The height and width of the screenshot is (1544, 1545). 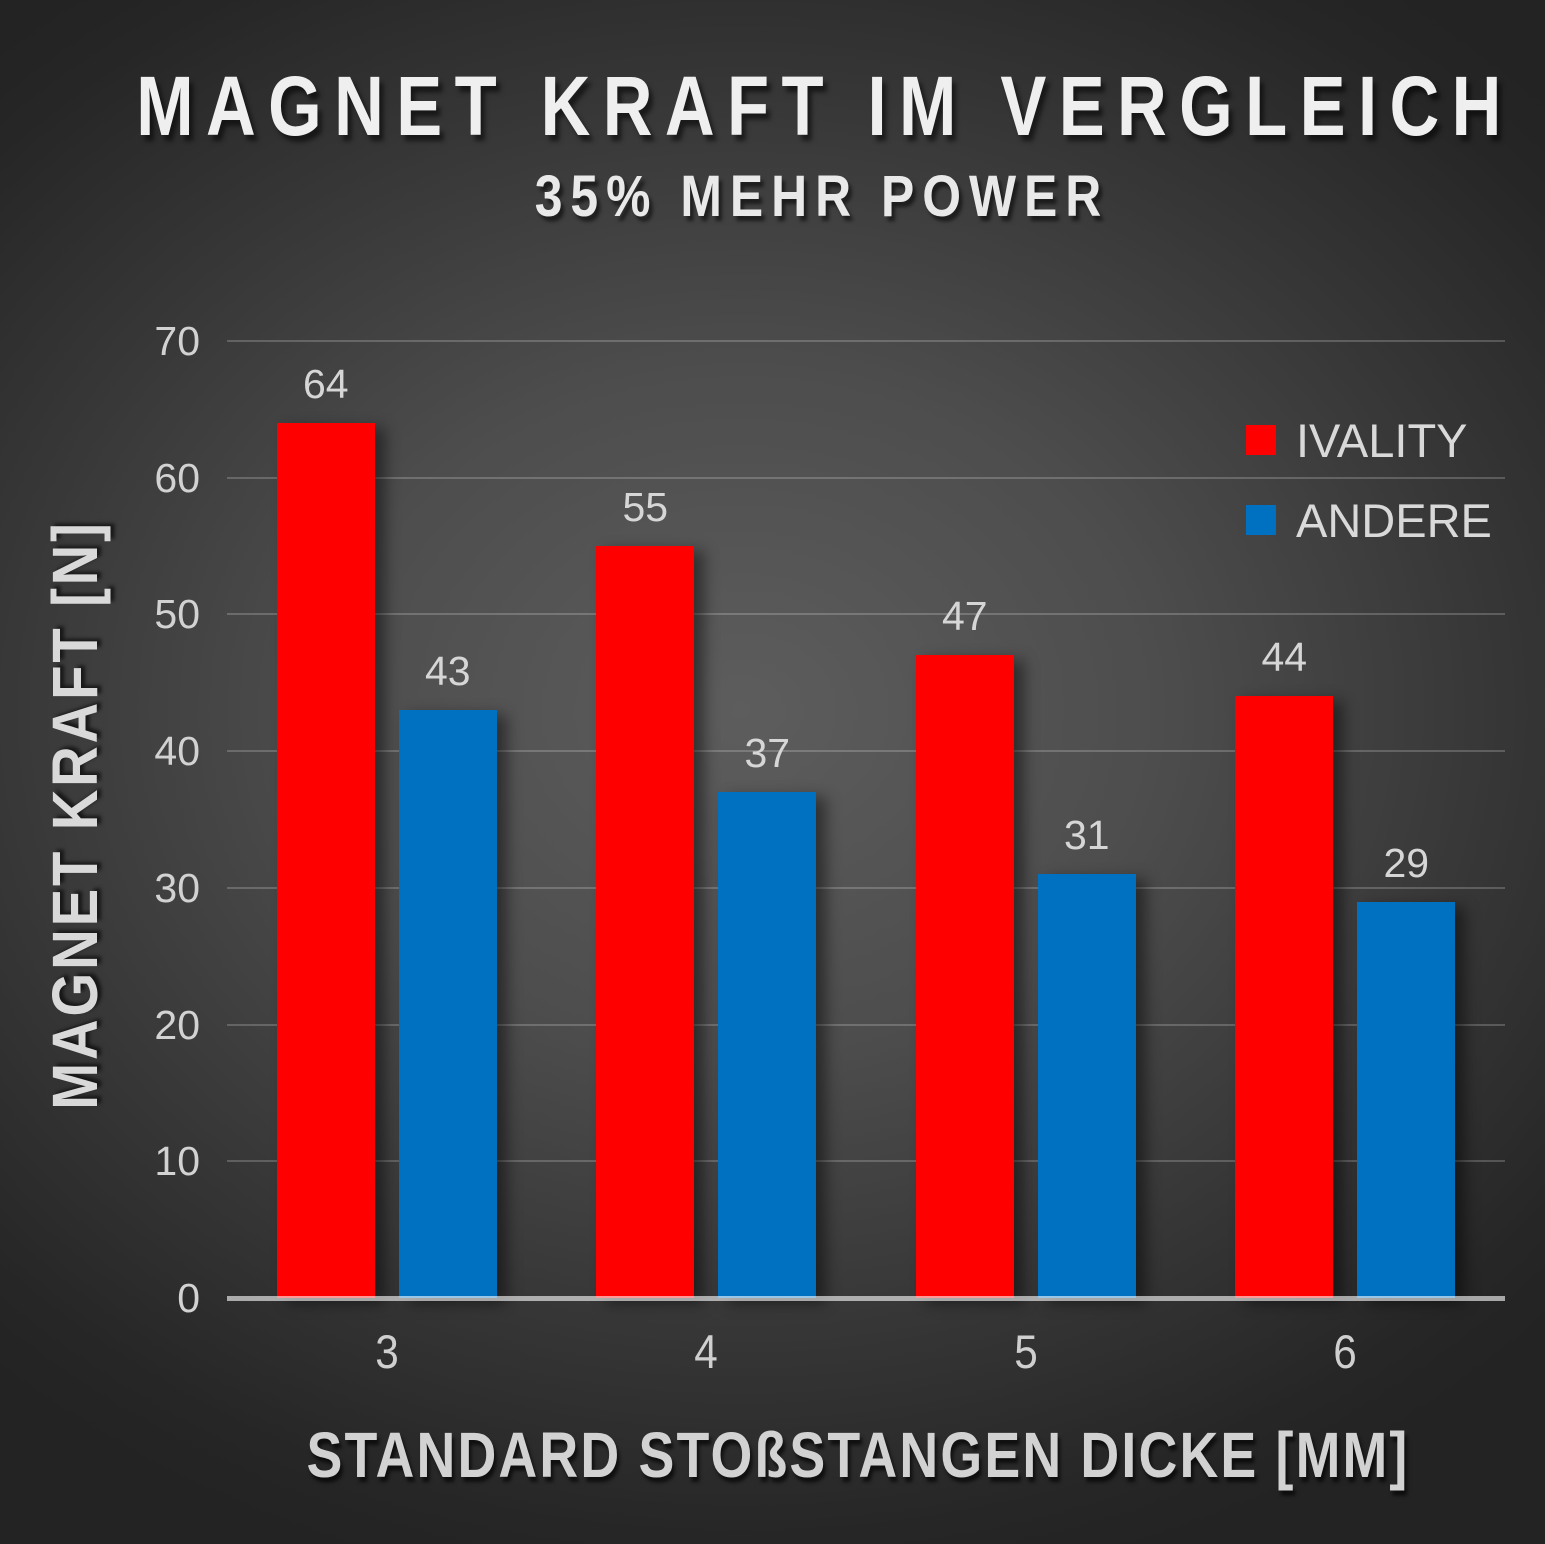 I want to click on chart-subtitle: 35% MEHR POWER, so click(x=822, y=196).